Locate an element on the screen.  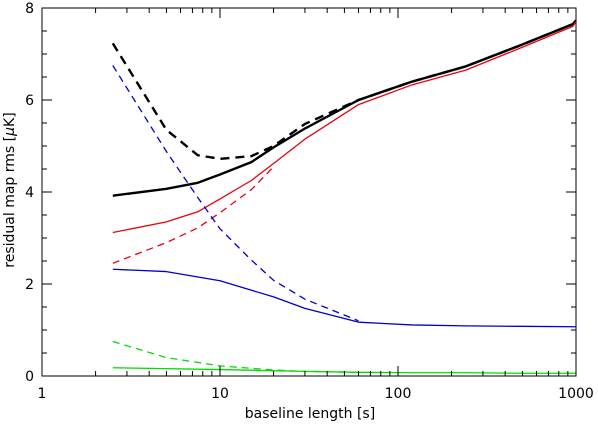
y-tick-label: 8 is located at coordinates (29, 9).